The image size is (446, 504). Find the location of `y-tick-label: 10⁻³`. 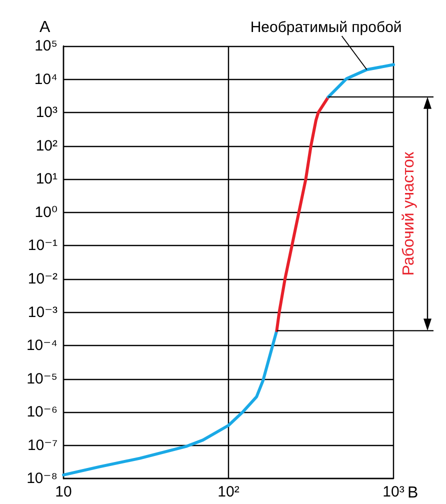

y-tick-label: 10⁻³ is located at coordinates (43, 312).